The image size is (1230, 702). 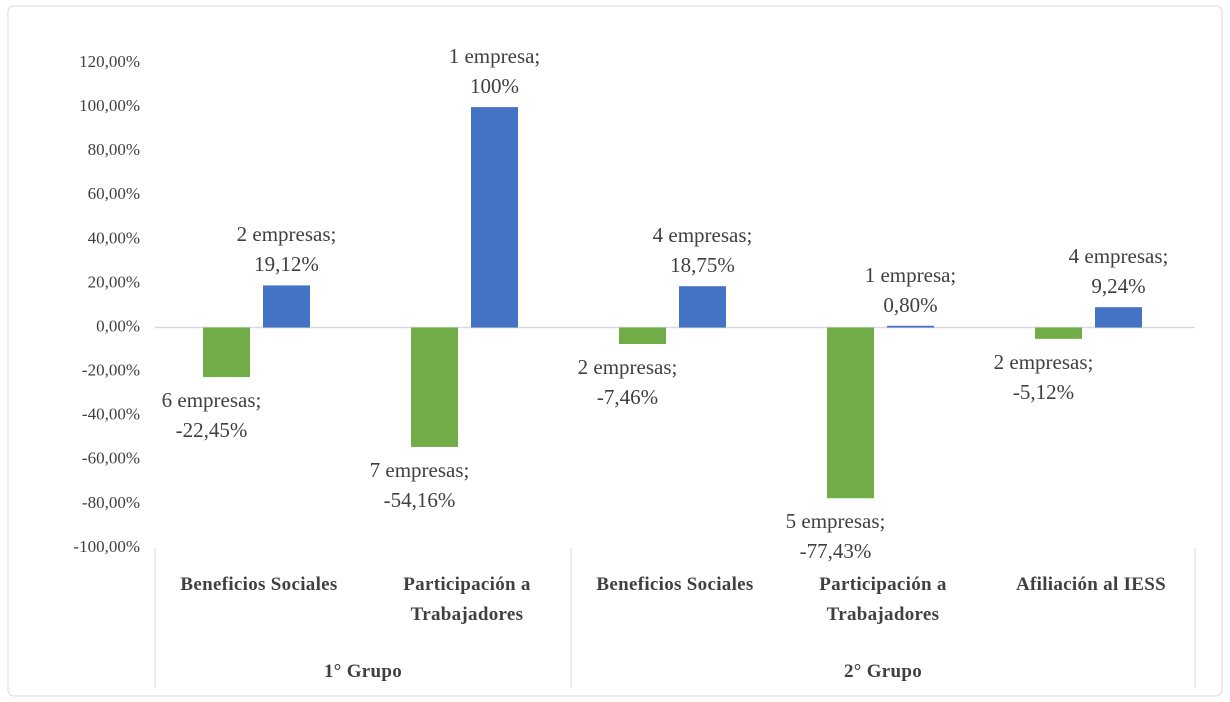 What do you see at coordinates (114, 193) in the screenshot?
I see `y-tick-label: 60,00%` at bounding box center [114, 193].